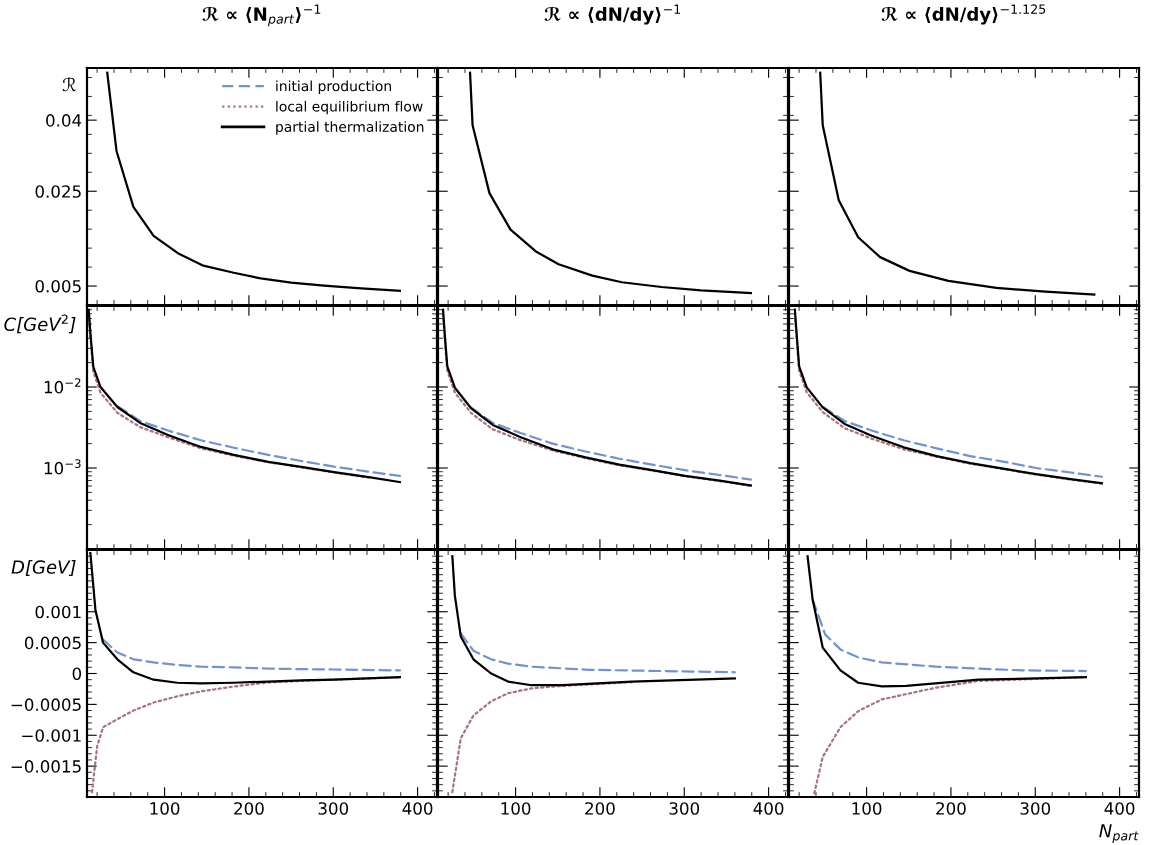  Describe the element at coordinates (51, 735) in the screenshot. I see `y-tick-label: −0.001` at that location.